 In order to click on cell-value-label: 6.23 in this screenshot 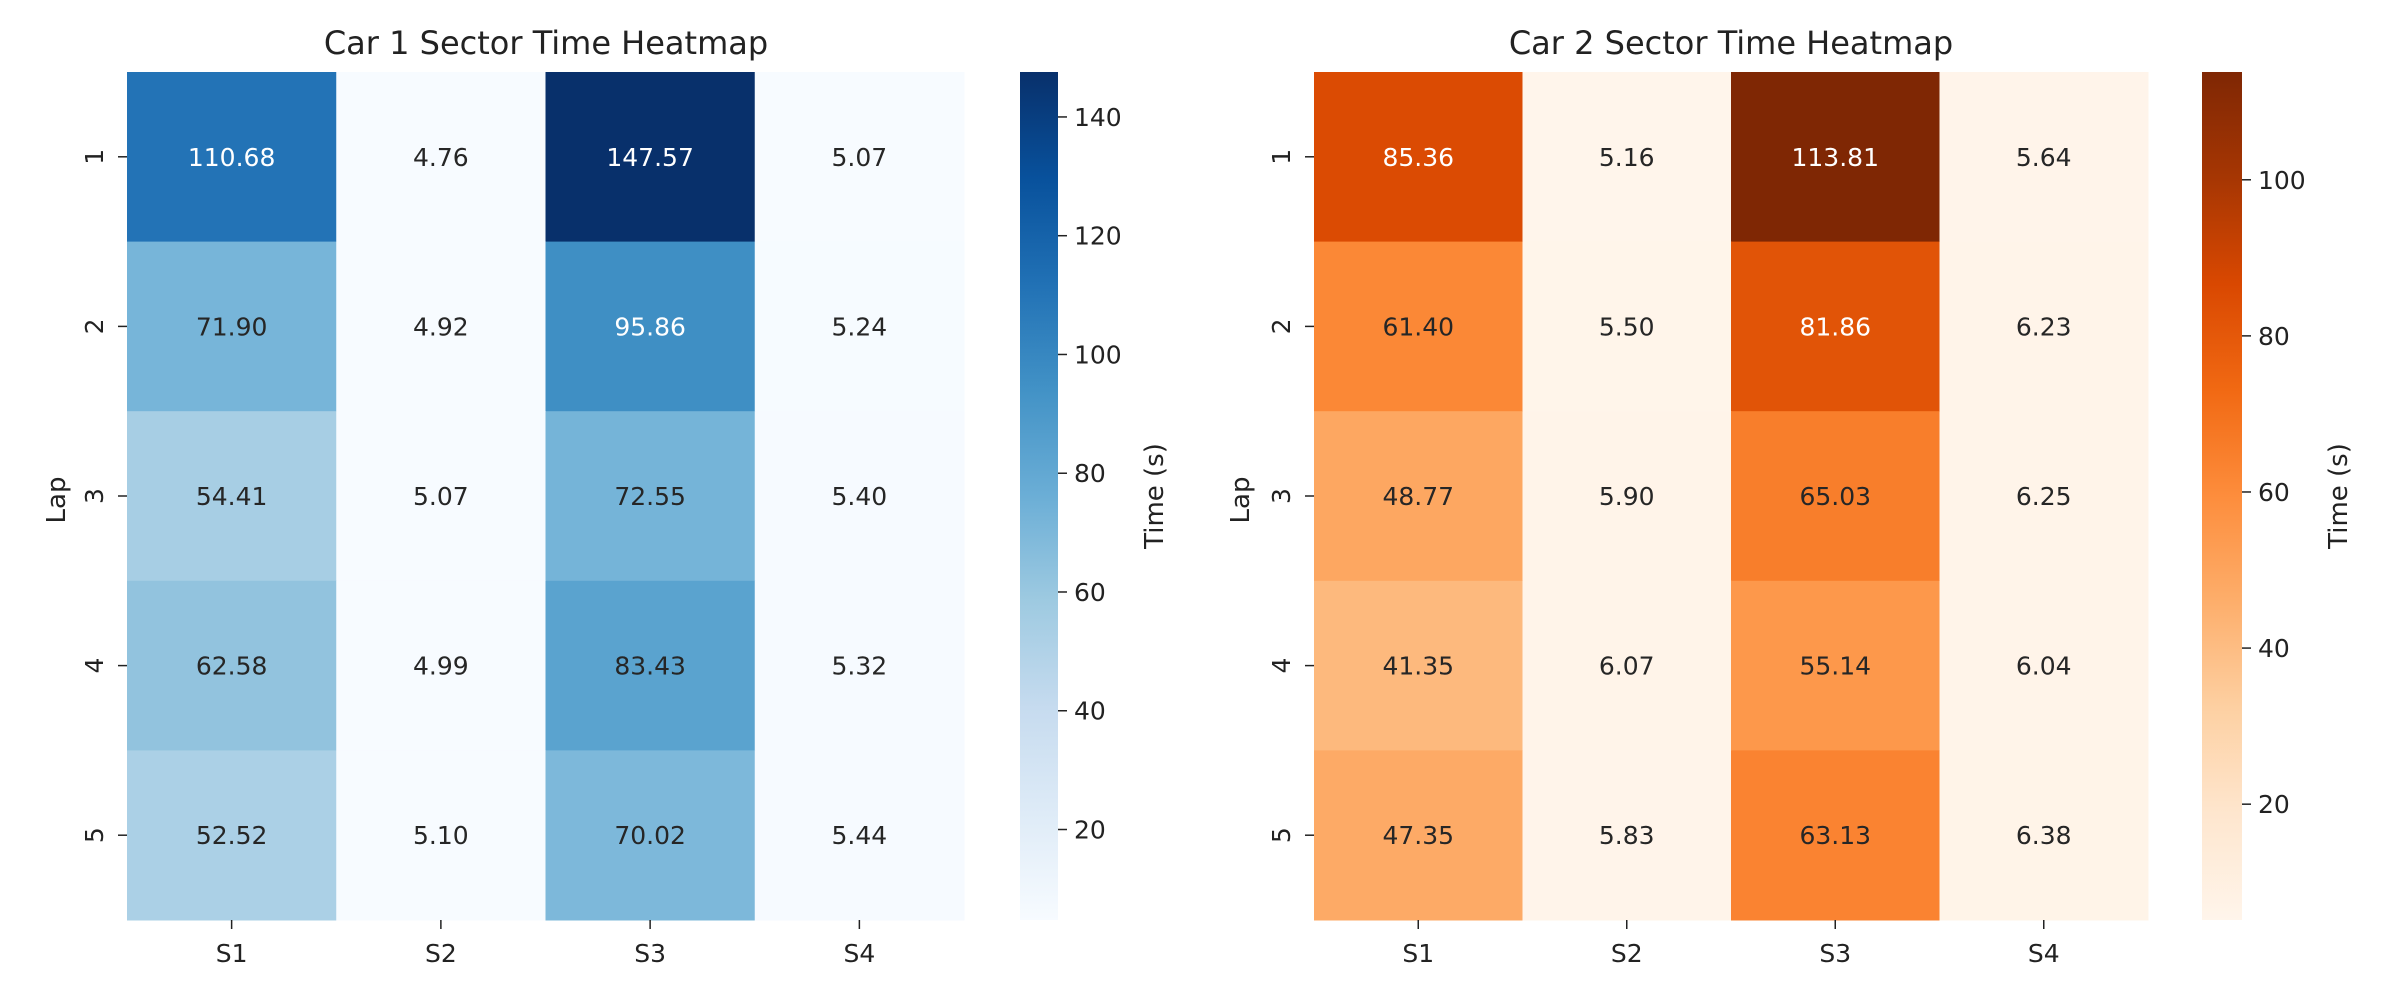, I will do `click(2044, 326)`.